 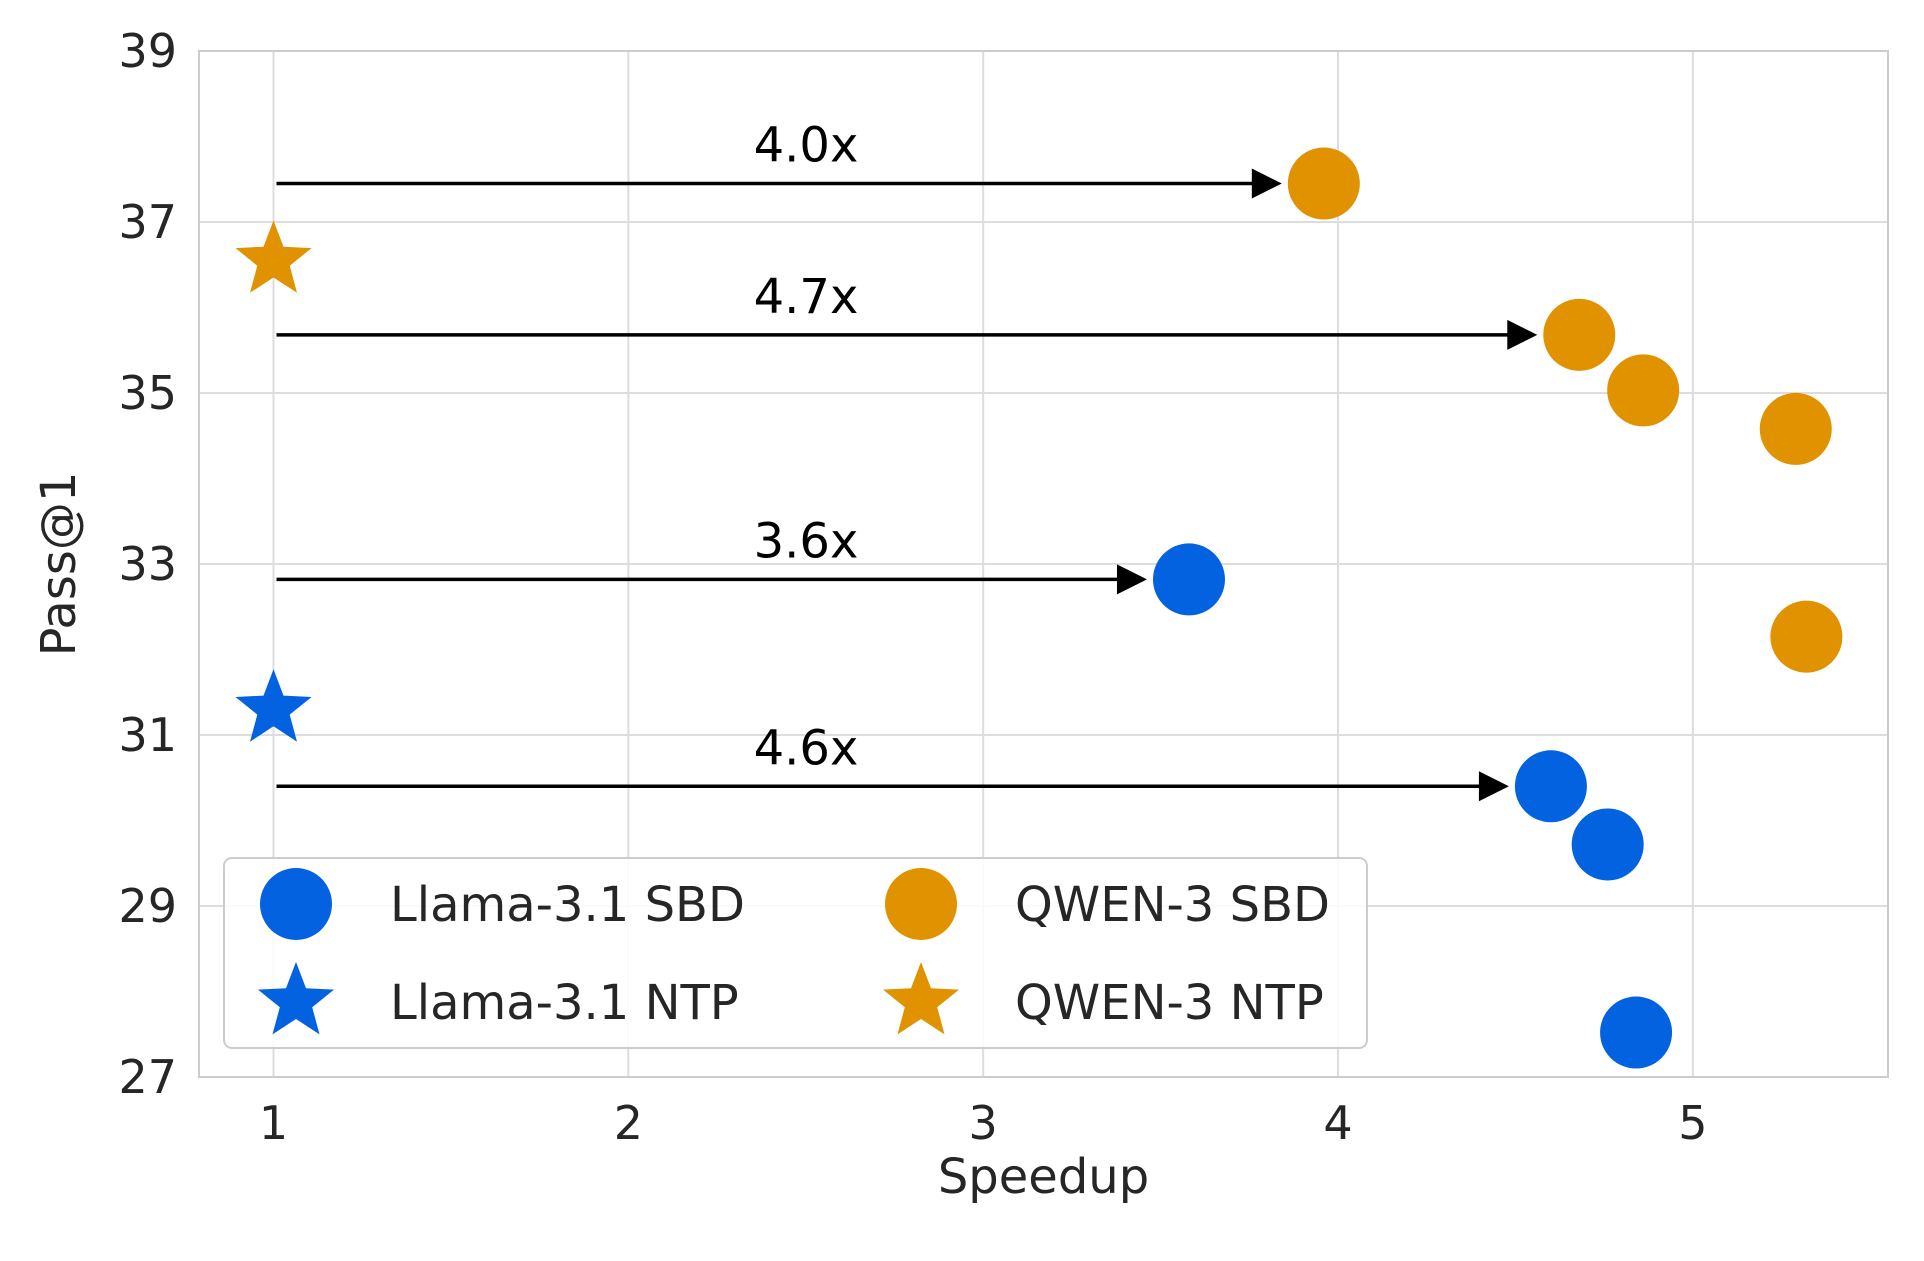 What do you see at coordinates (1172, 905) in the screenshot?
I see `legend-label: QWEN-3 SBD` at bounding box center [1172, 905].